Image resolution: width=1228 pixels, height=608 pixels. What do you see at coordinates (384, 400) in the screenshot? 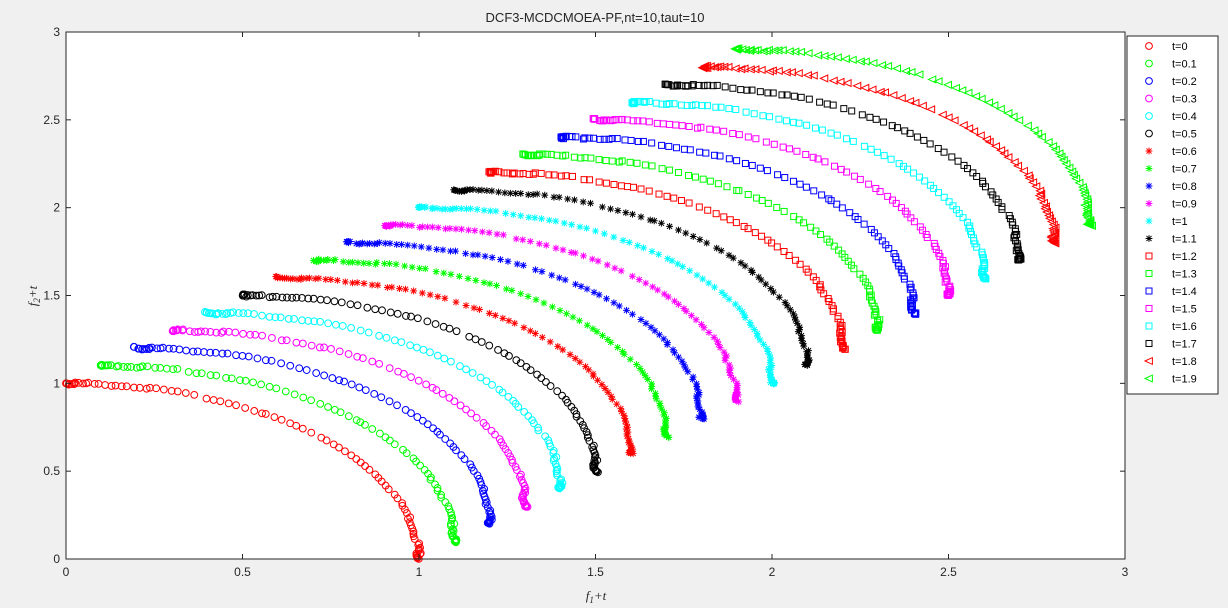
I see `series-t=0.4` at bounding box center [384, 400].